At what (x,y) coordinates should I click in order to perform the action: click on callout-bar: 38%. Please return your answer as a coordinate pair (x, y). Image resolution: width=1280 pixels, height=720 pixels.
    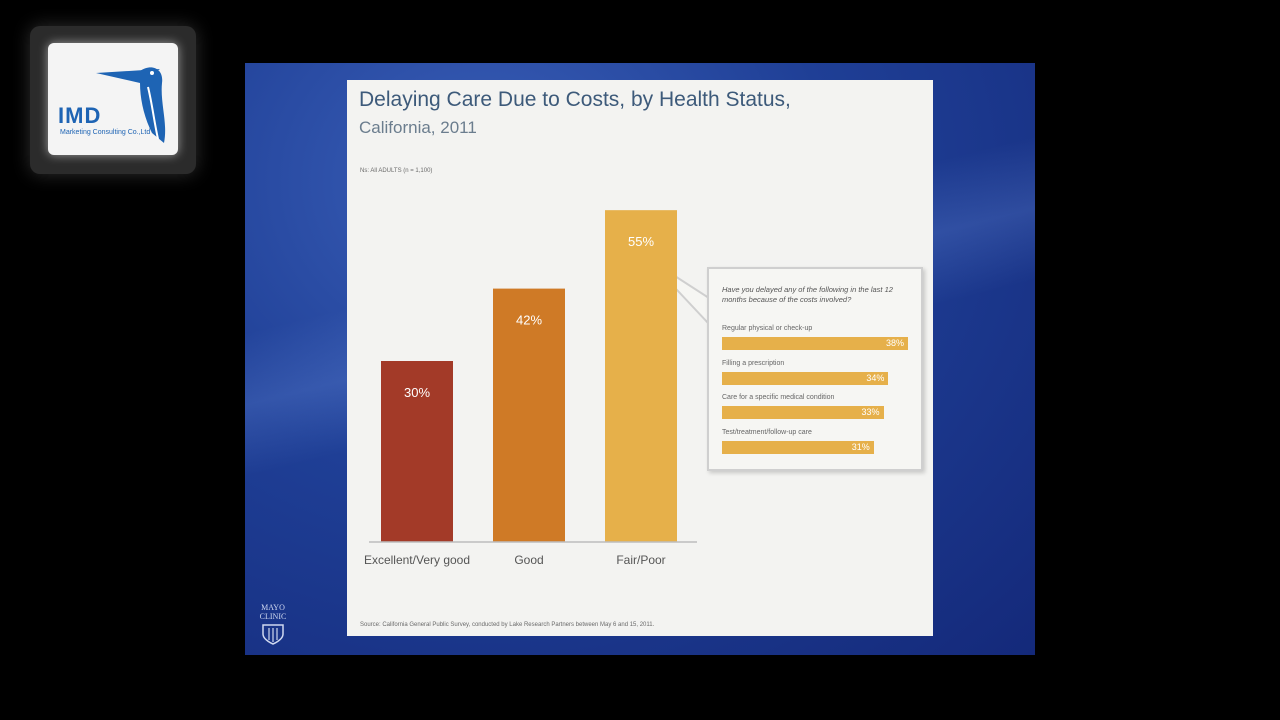
    Looking at the image, I should click on (815, 343).